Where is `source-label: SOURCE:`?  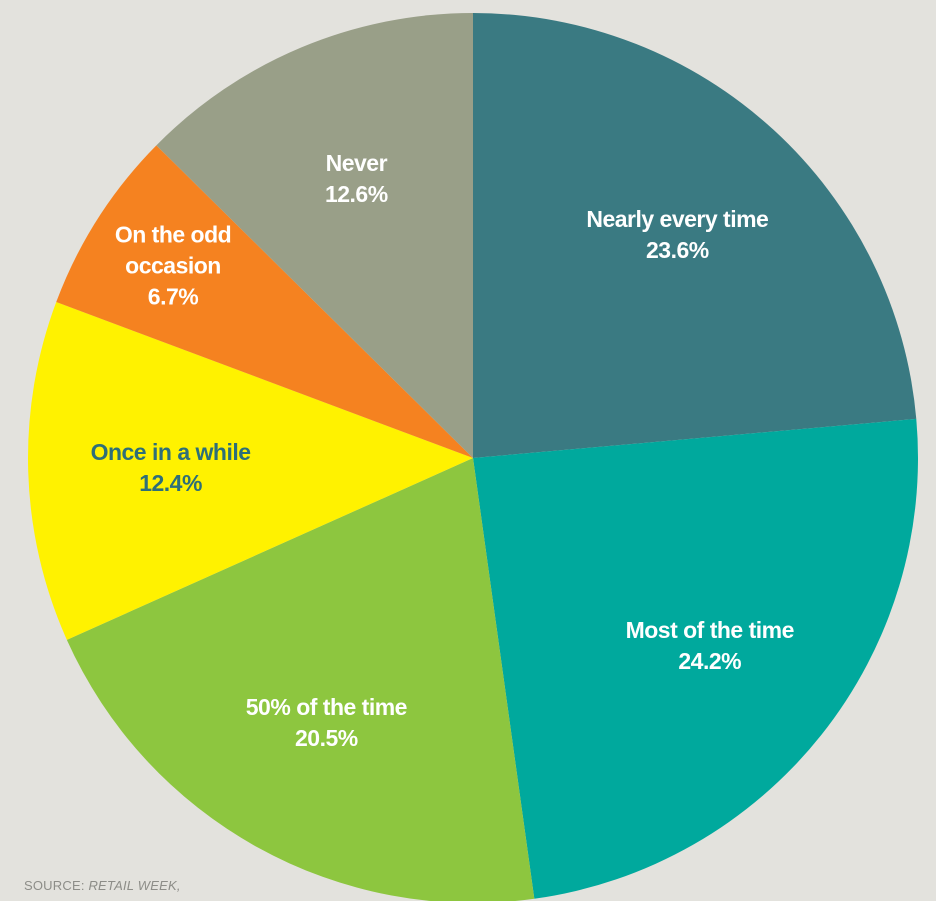 source-label: SOURCE: is located at coordinates (54, 885).